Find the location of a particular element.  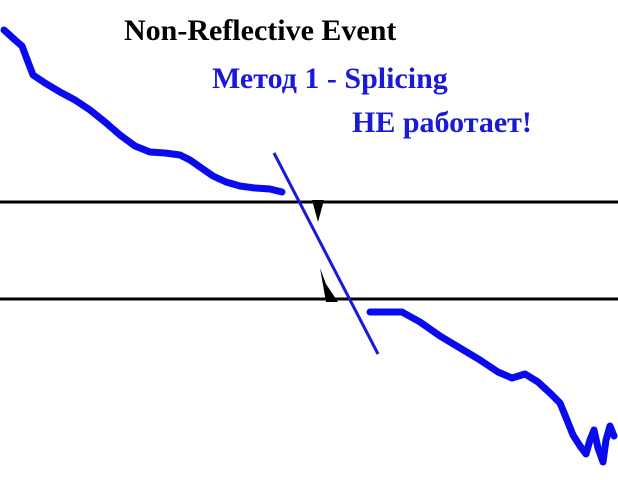

diagram-title: Non-Reflective Event is located at coordinates (260, 30).